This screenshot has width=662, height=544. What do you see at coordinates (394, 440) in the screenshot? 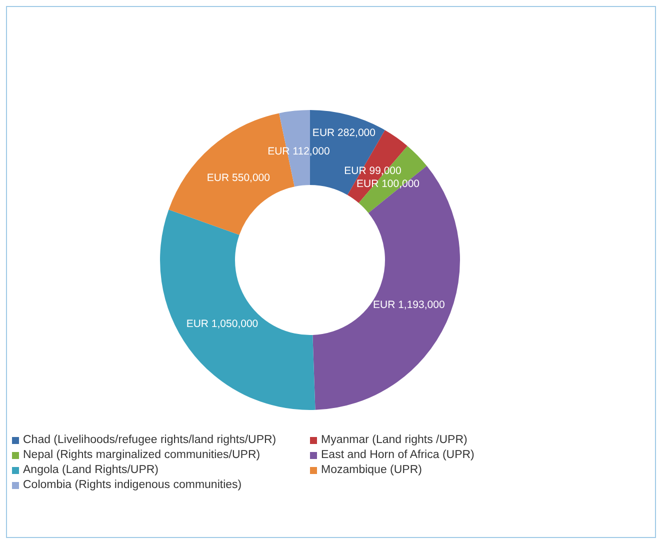
I see `legend-label: Myanmar (Land rights /UPR)` at bounding box center [394, 440].